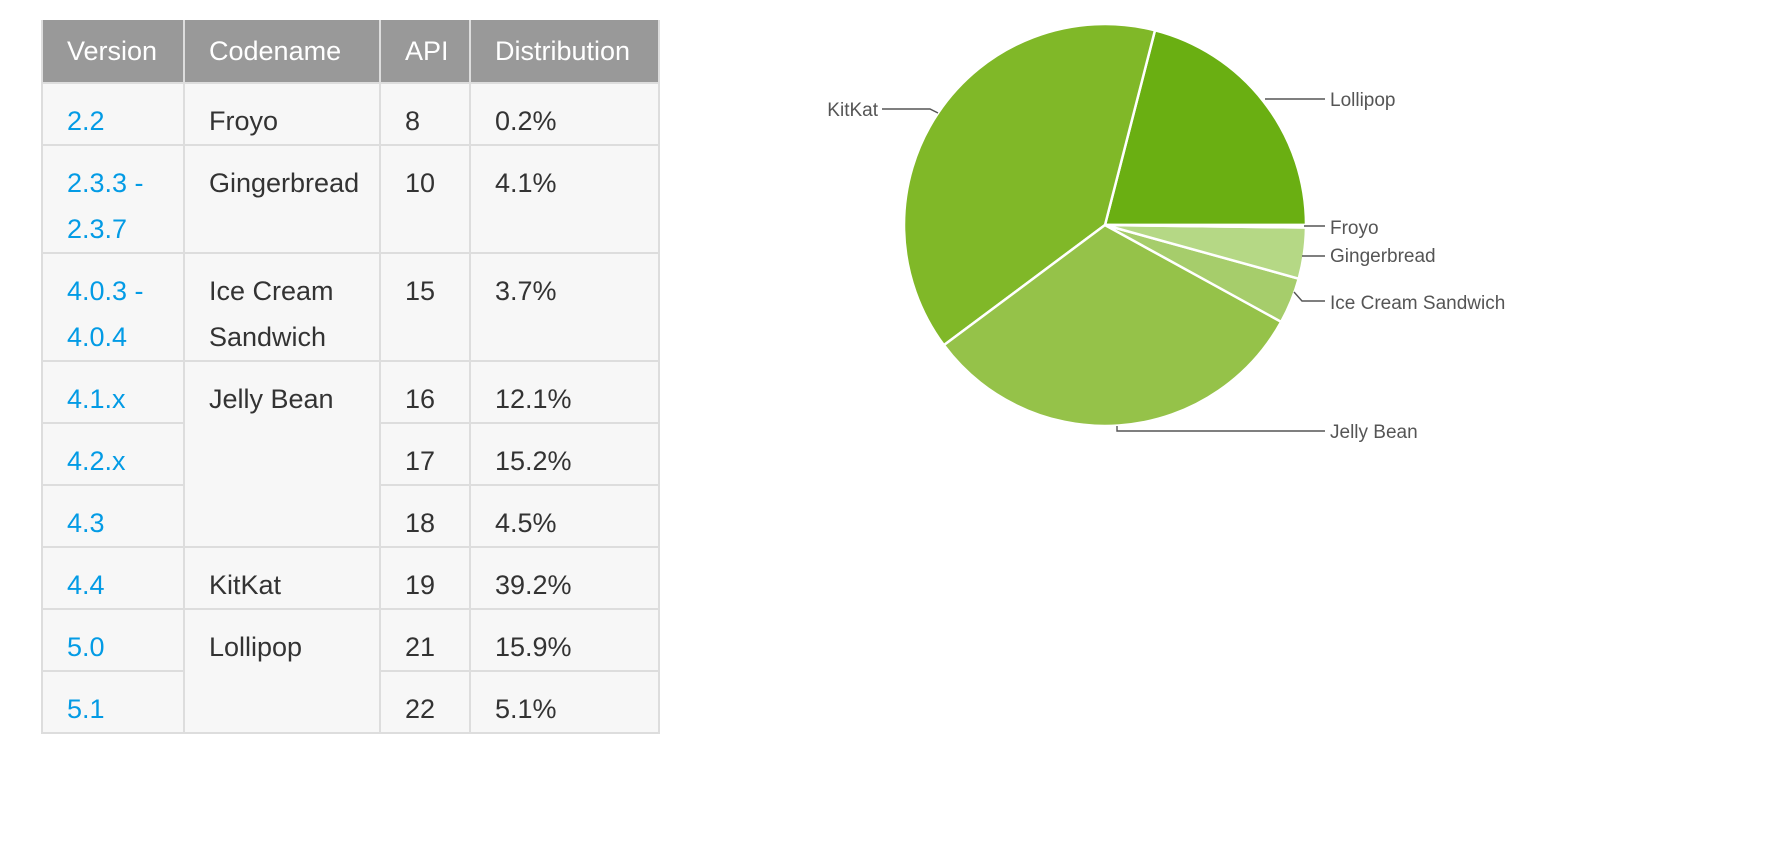 The width and height of the screenshot is (1774, 846). I want to click on pie-leaders, so click(1103, 265).